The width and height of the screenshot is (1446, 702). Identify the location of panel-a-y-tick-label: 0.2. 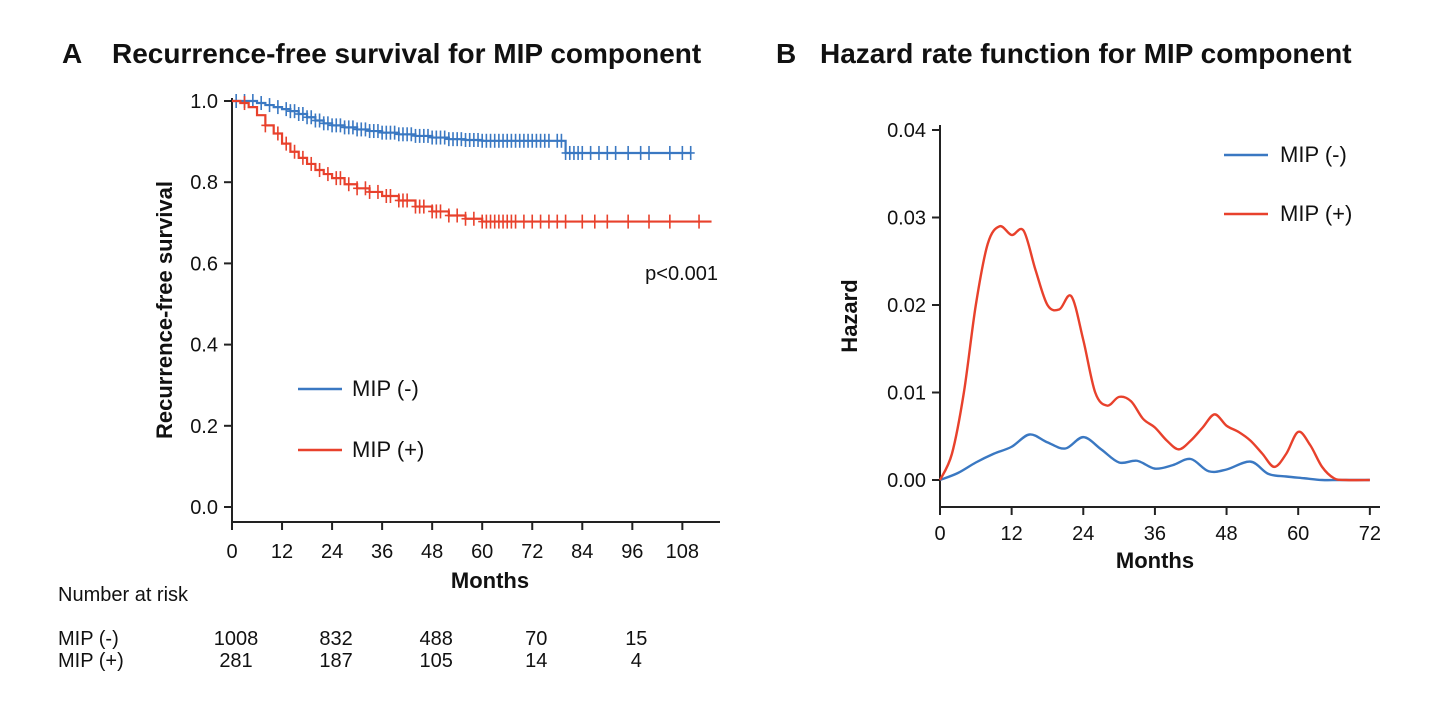
(204, 427).